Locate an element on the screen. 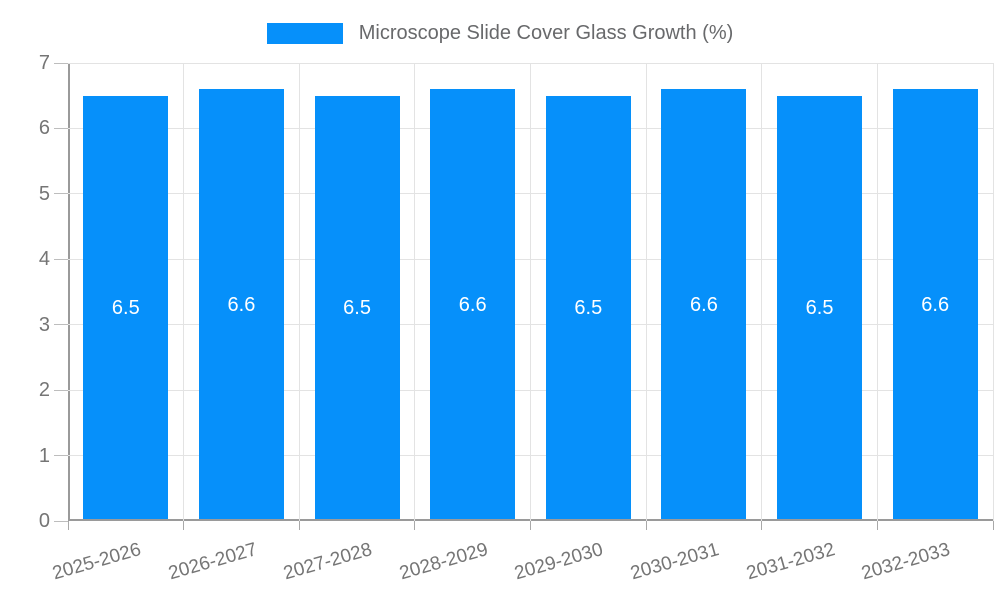 The height and width of the screenshot is (600, 1000). bar-2030-2031 is located at coordinates (704, 304).